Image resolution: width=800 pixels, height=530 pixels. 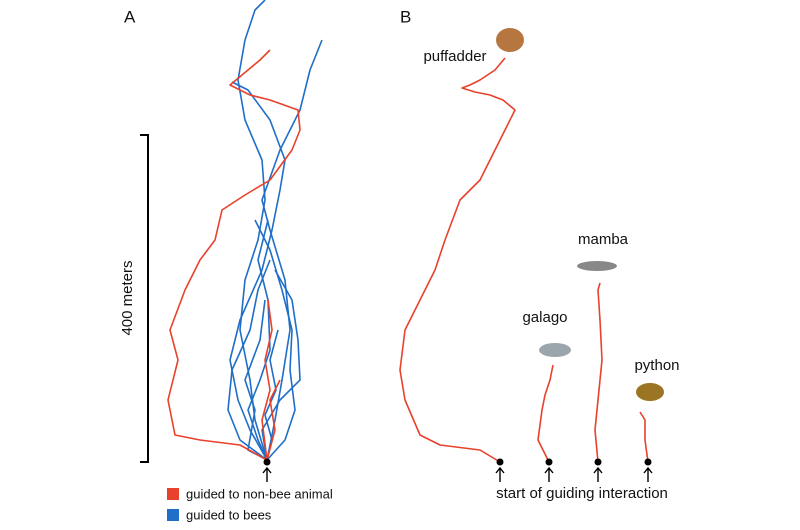 I want to click on animal-label: puffadder, so click(x=454, y=56).